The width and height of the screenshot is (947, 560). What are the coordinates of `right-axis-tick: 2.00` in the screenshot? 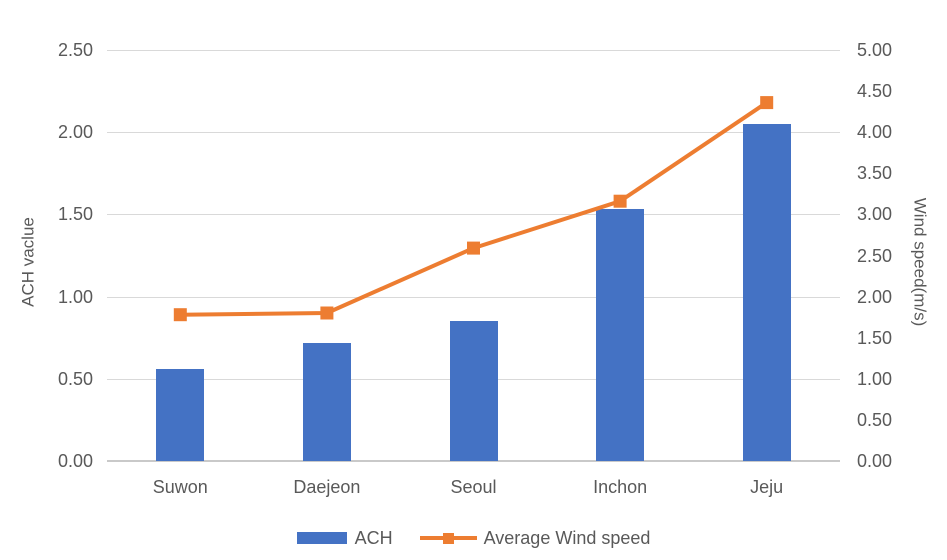 It's located at (875, 296).